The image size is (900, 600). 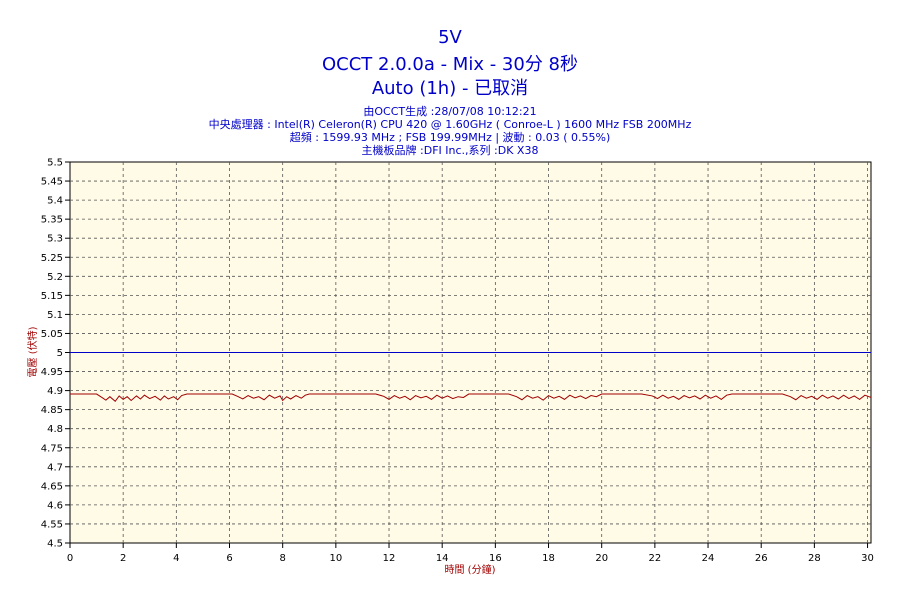 What do you see at coordinates (335, 558) in the screenshot?
I see `x-tick-label: 10` at bounding box center [335, 558].